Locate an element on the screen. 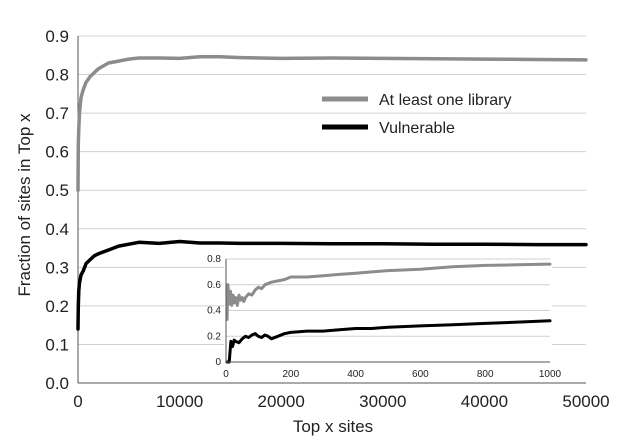  main-y-tick-label: 0.8 is located at coordinates (57, 75).